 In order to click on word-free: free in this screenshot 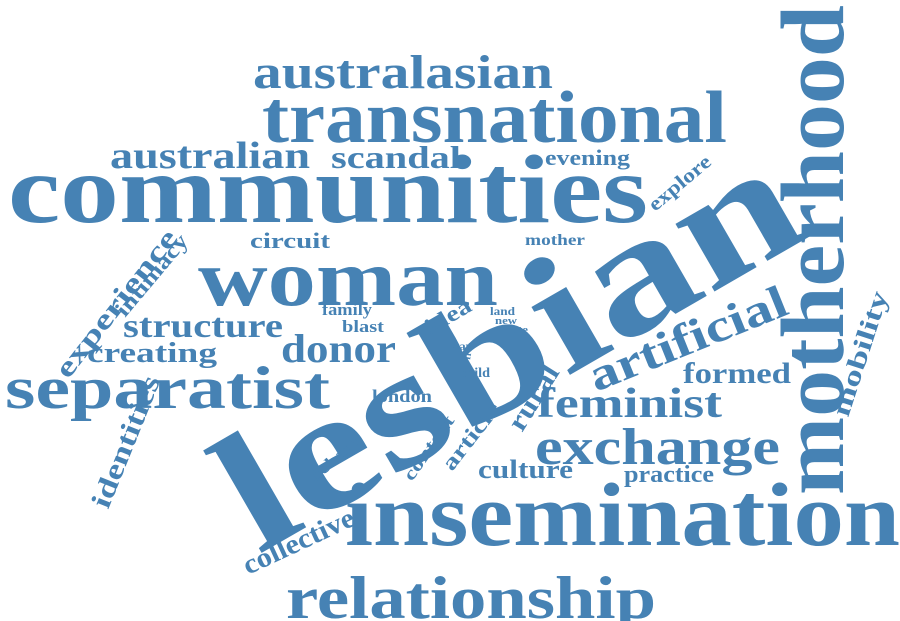, I will do `click(468, 351)`.